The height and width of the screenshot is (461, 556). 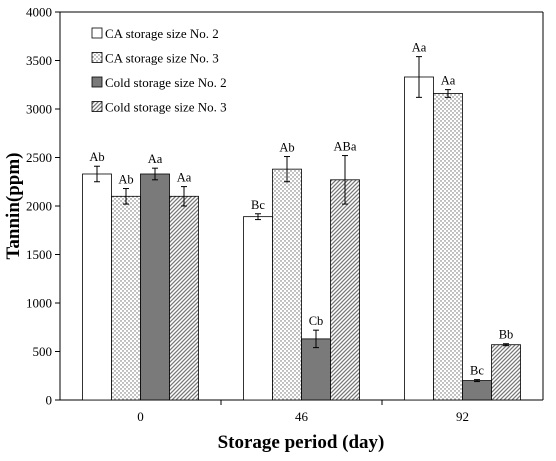 What do you see at coordinates (39, 206) in the screenshot?
I see `y-tick-label: 2000` at bounding box center [39, 206].